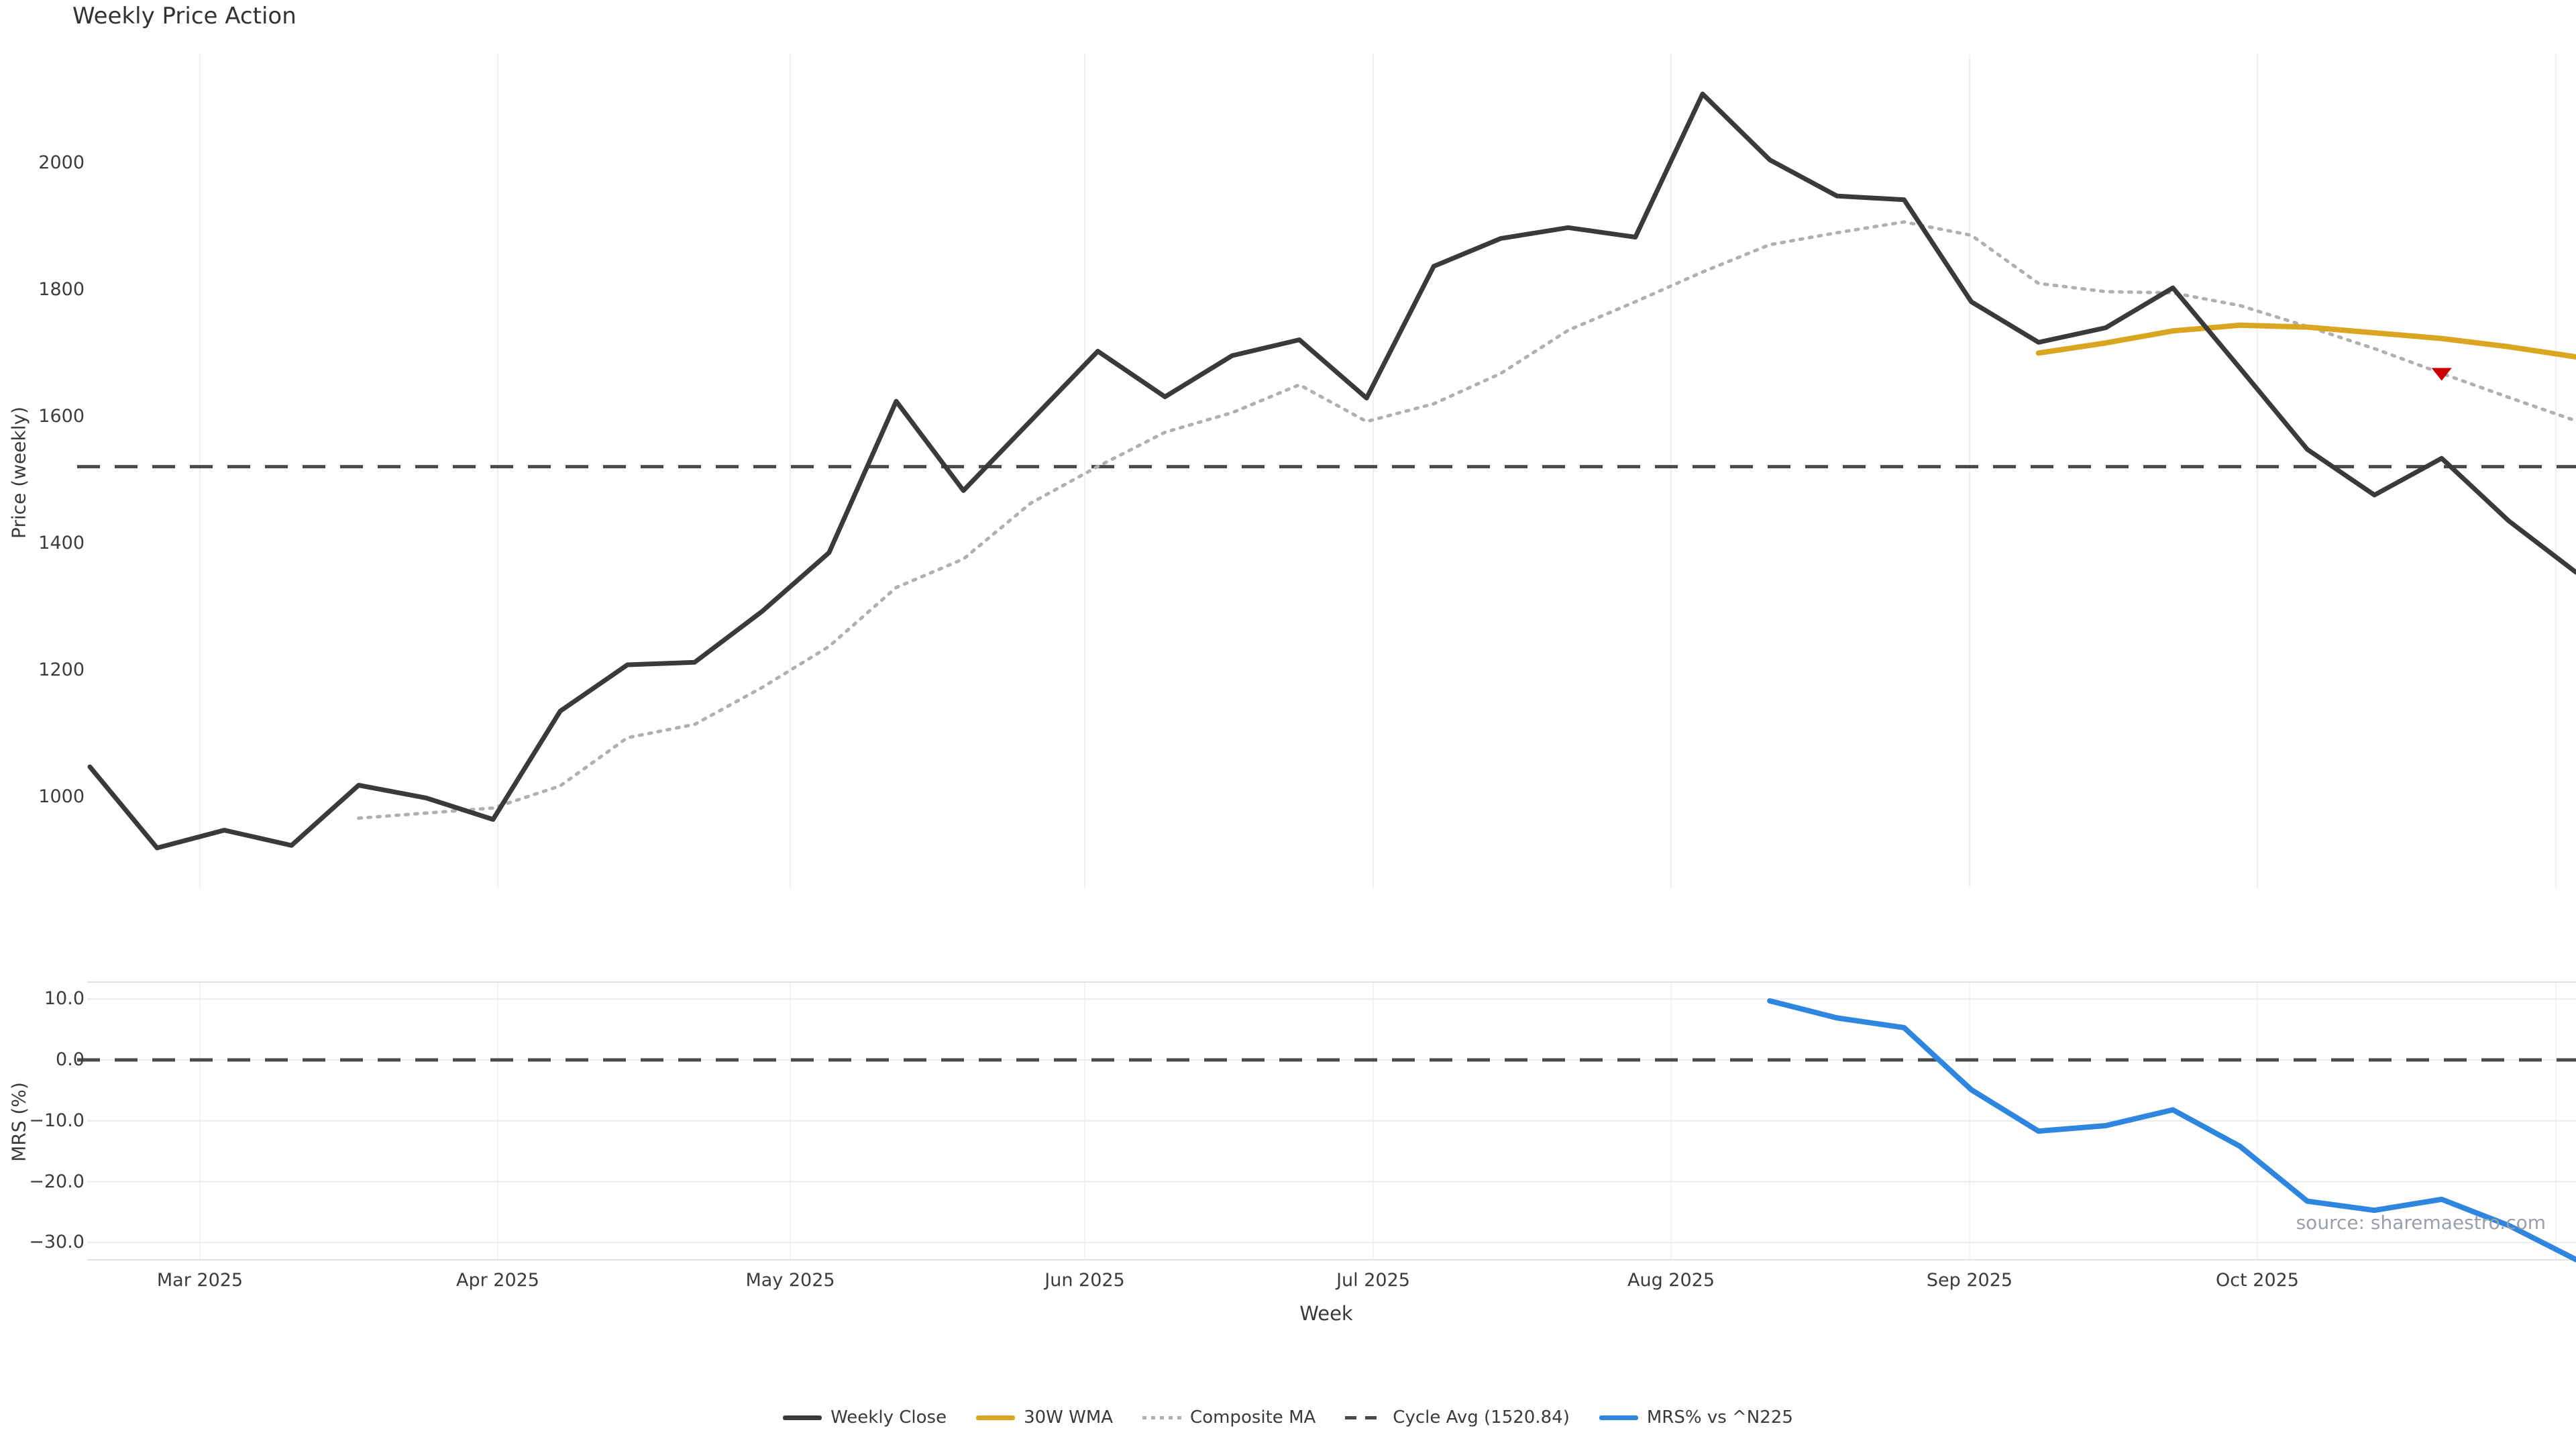 This screenshot has width=2576, height=1449. I want to click on price-ytick-label: 1800, so click(61, 289).